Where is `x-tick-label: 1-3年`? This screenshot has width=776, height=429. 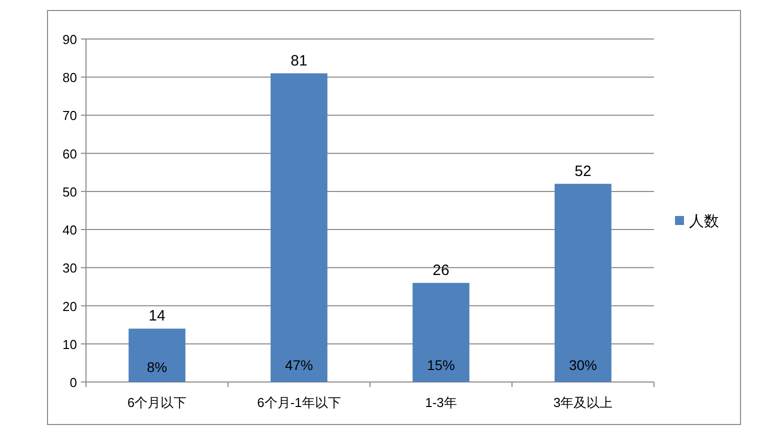 x-tick-label: 1-3年 is located at coordinates (441, 402).